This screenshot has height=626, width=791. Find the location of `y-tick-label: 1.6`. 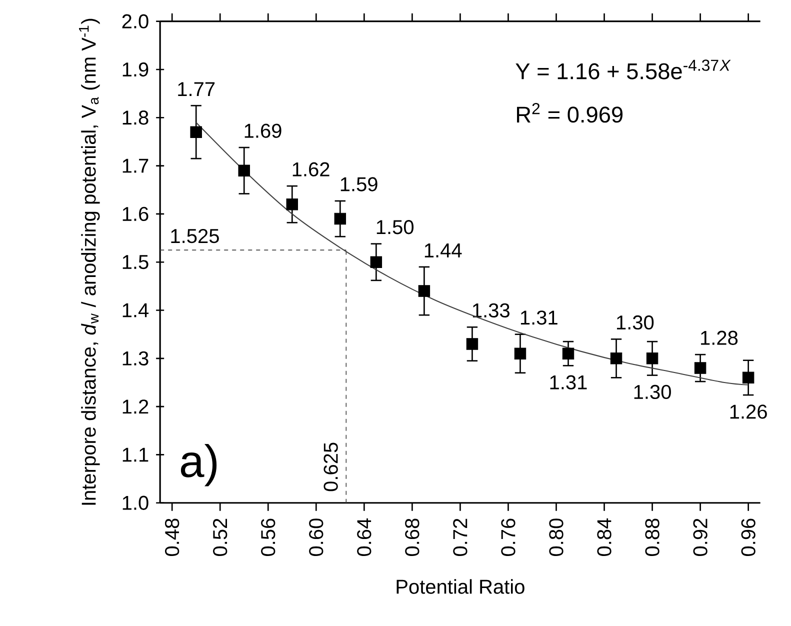

y-tick-label: 1.6 is located at coordinates (135, 214).